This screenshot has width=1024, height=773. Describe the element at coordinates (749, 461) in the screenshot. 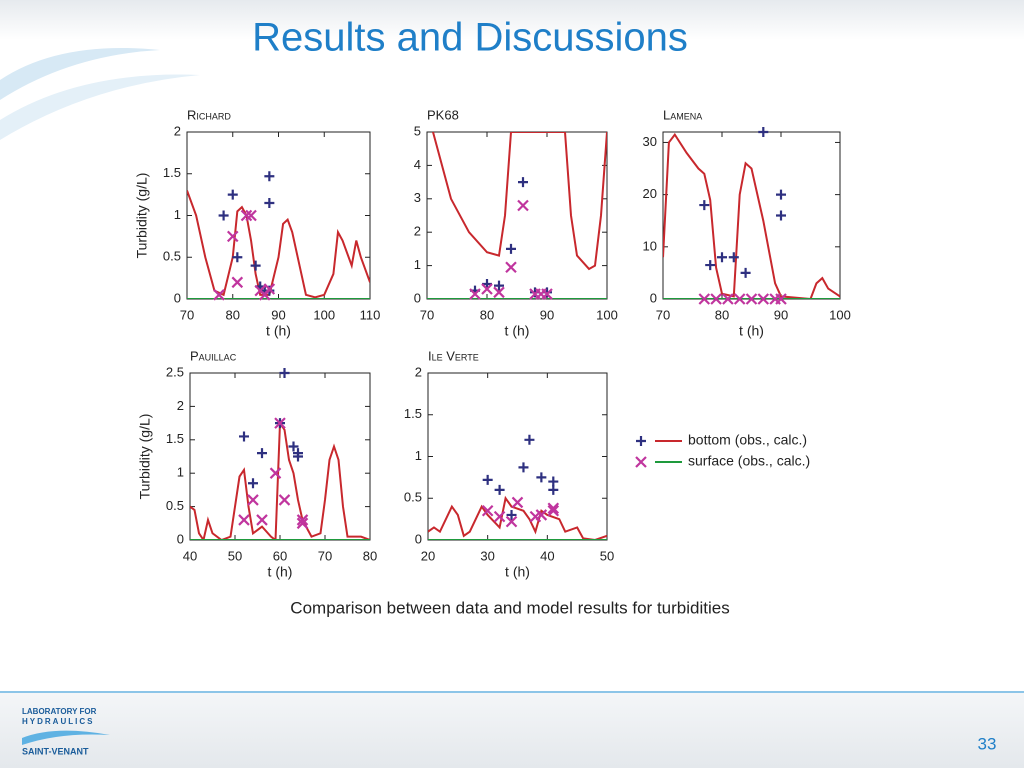

I see `legend-label: surface (obs., calc.)` at that location.